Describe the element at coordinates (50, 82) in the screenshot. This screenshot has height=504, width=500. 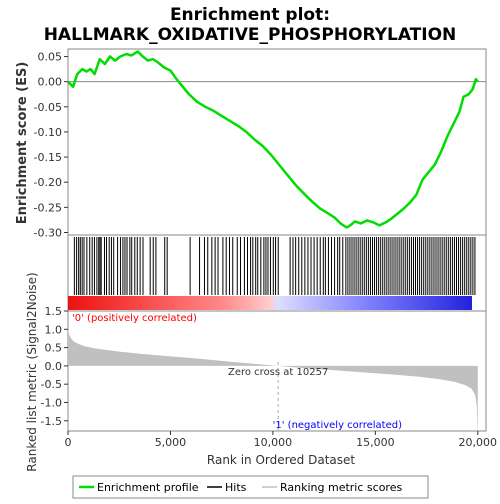
I see `es-y-tick-label: 0.00` at that location.